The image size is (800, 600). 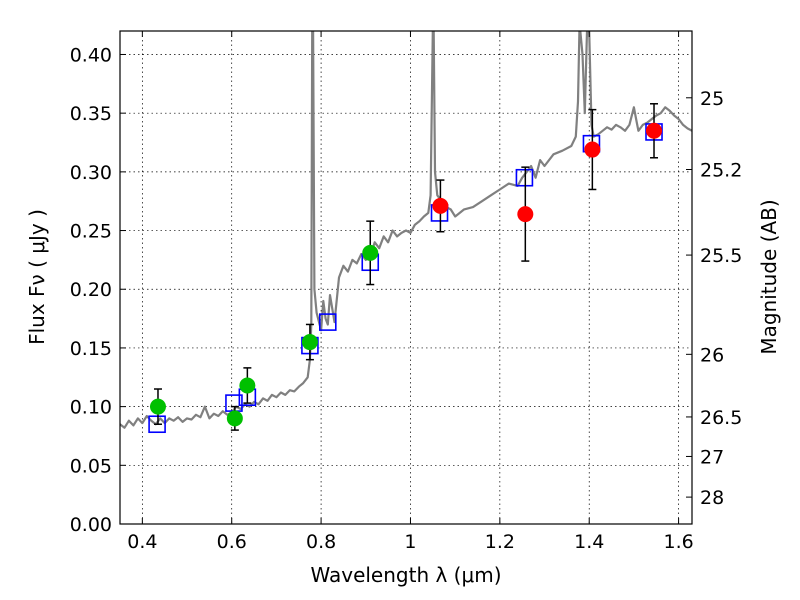 I want to click on mag-tick-label: 25.5, so click(x=721, y=256).